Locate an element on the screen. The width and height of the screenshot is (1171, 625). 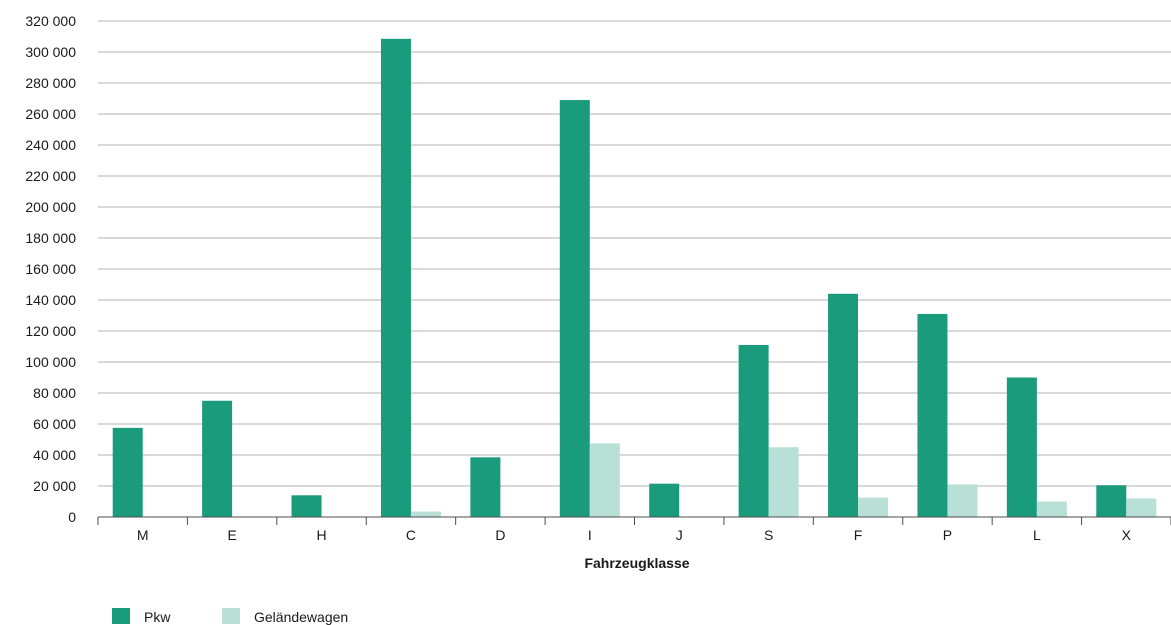
x-tick-label: P is located at coordinates (947, 535).